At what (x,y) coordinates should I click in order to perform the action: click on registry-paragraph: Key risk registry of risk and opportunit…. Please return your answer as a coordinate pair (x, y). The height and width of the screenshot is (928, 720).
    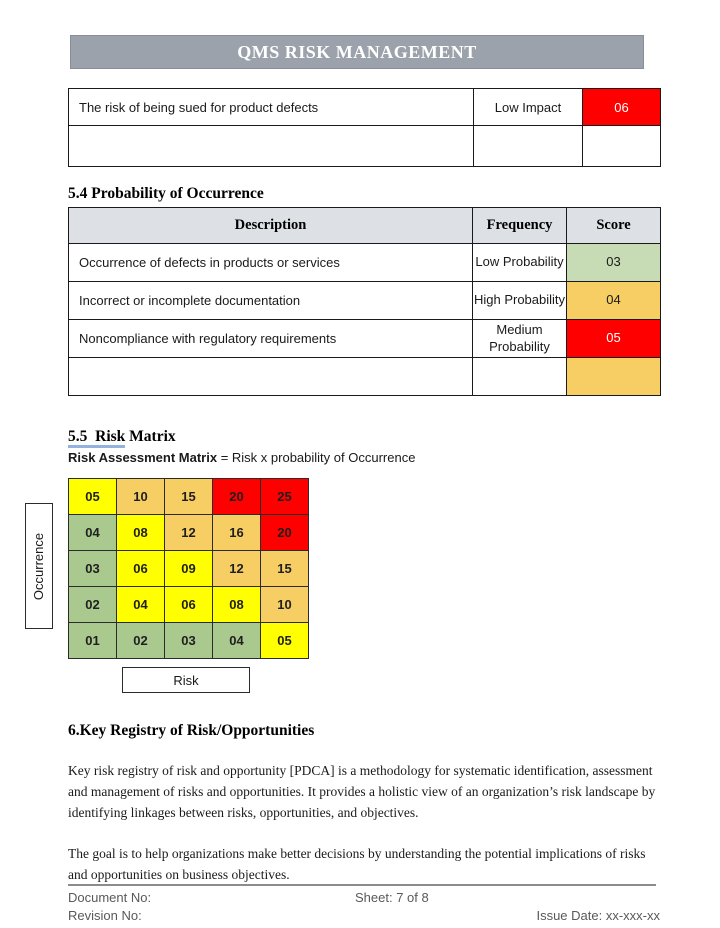
    Looking at the image, I should click on (362, 791).